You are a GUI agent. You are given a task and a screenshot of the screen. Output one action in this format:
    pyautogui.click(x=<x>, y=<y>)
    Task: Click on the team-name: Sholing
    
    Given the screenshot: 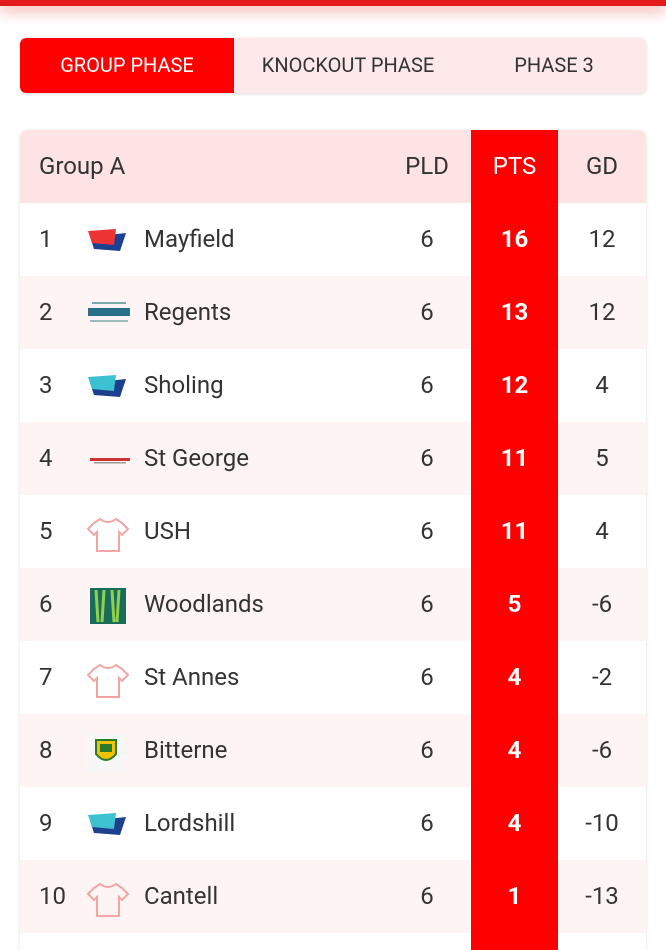 What is the action you would take?
    pyautogui.click(x=184, y=385)
    